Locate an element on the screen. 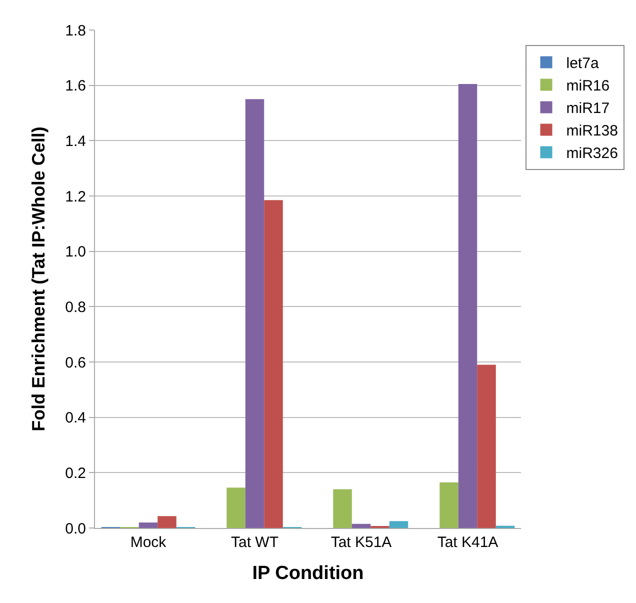 The image size is (636, 603). legend-label: miR17 is located at coordinates (588, 109).